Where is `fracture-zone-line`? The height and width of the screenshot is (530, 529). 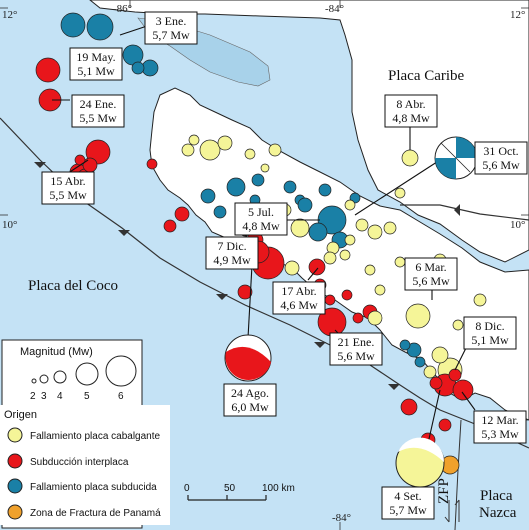
fracture-zone-line is located at coordinates (458, 474).